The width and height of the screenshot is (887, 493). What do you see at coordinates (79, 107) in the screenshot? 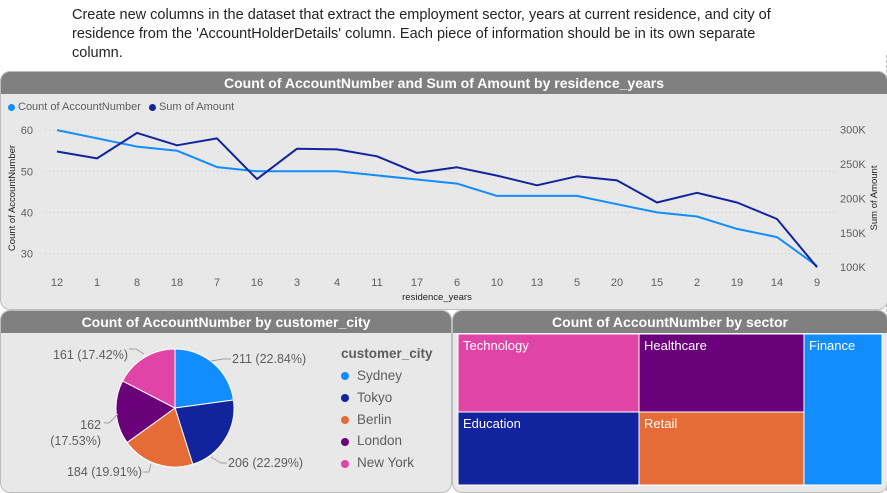
I see `legend-label-count: Count of AccountNumber` at bounding box center [79, 107].